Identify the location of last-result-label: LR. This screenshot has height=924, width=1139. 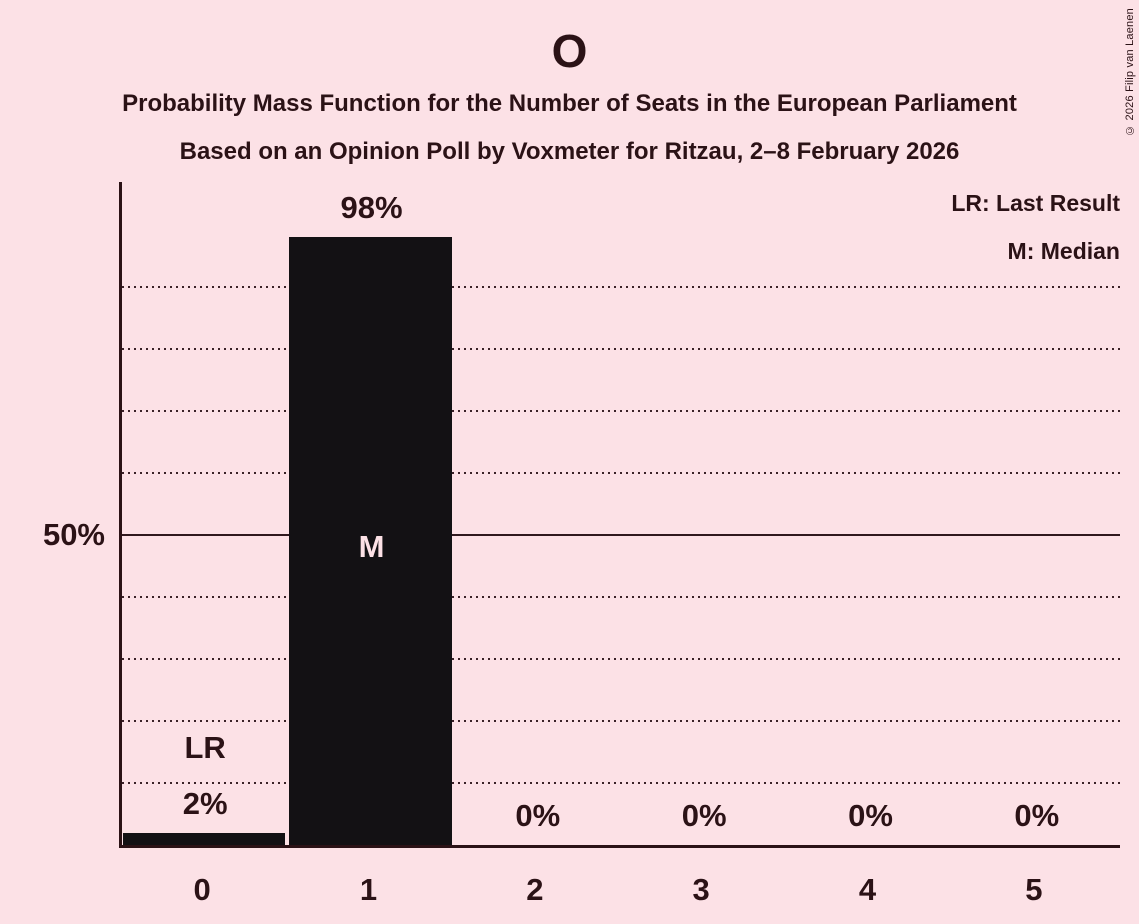
(205, 747).